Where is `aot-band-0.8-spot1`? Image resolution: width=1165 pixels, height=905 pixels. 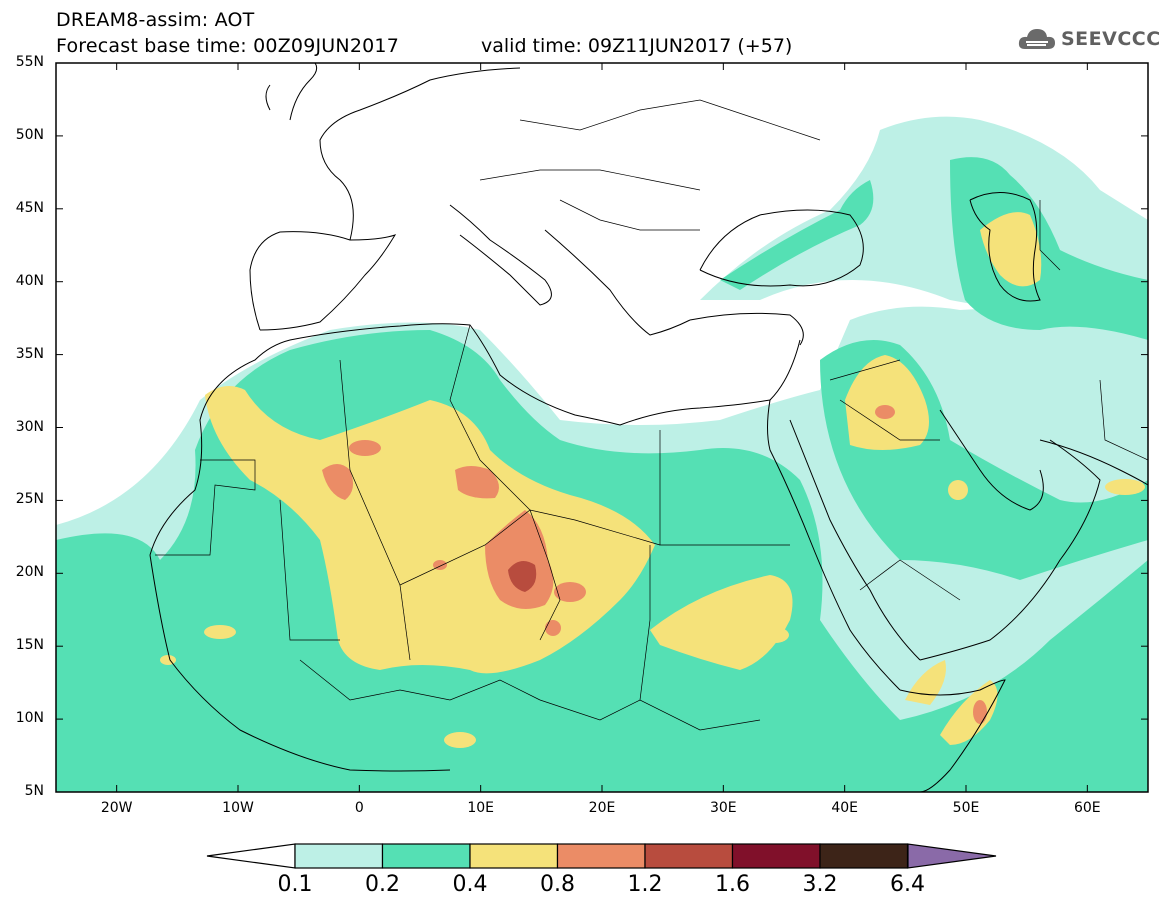 aot-band-0.8-spot1 is located at coordinates (365, 448).